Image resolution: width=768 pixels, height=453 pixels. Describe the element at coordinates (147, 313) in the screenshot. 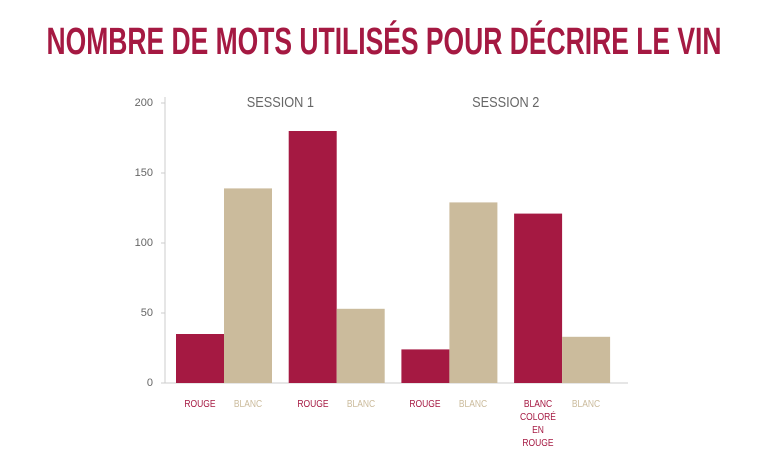

I see `y-tick-label: 50` at that location.